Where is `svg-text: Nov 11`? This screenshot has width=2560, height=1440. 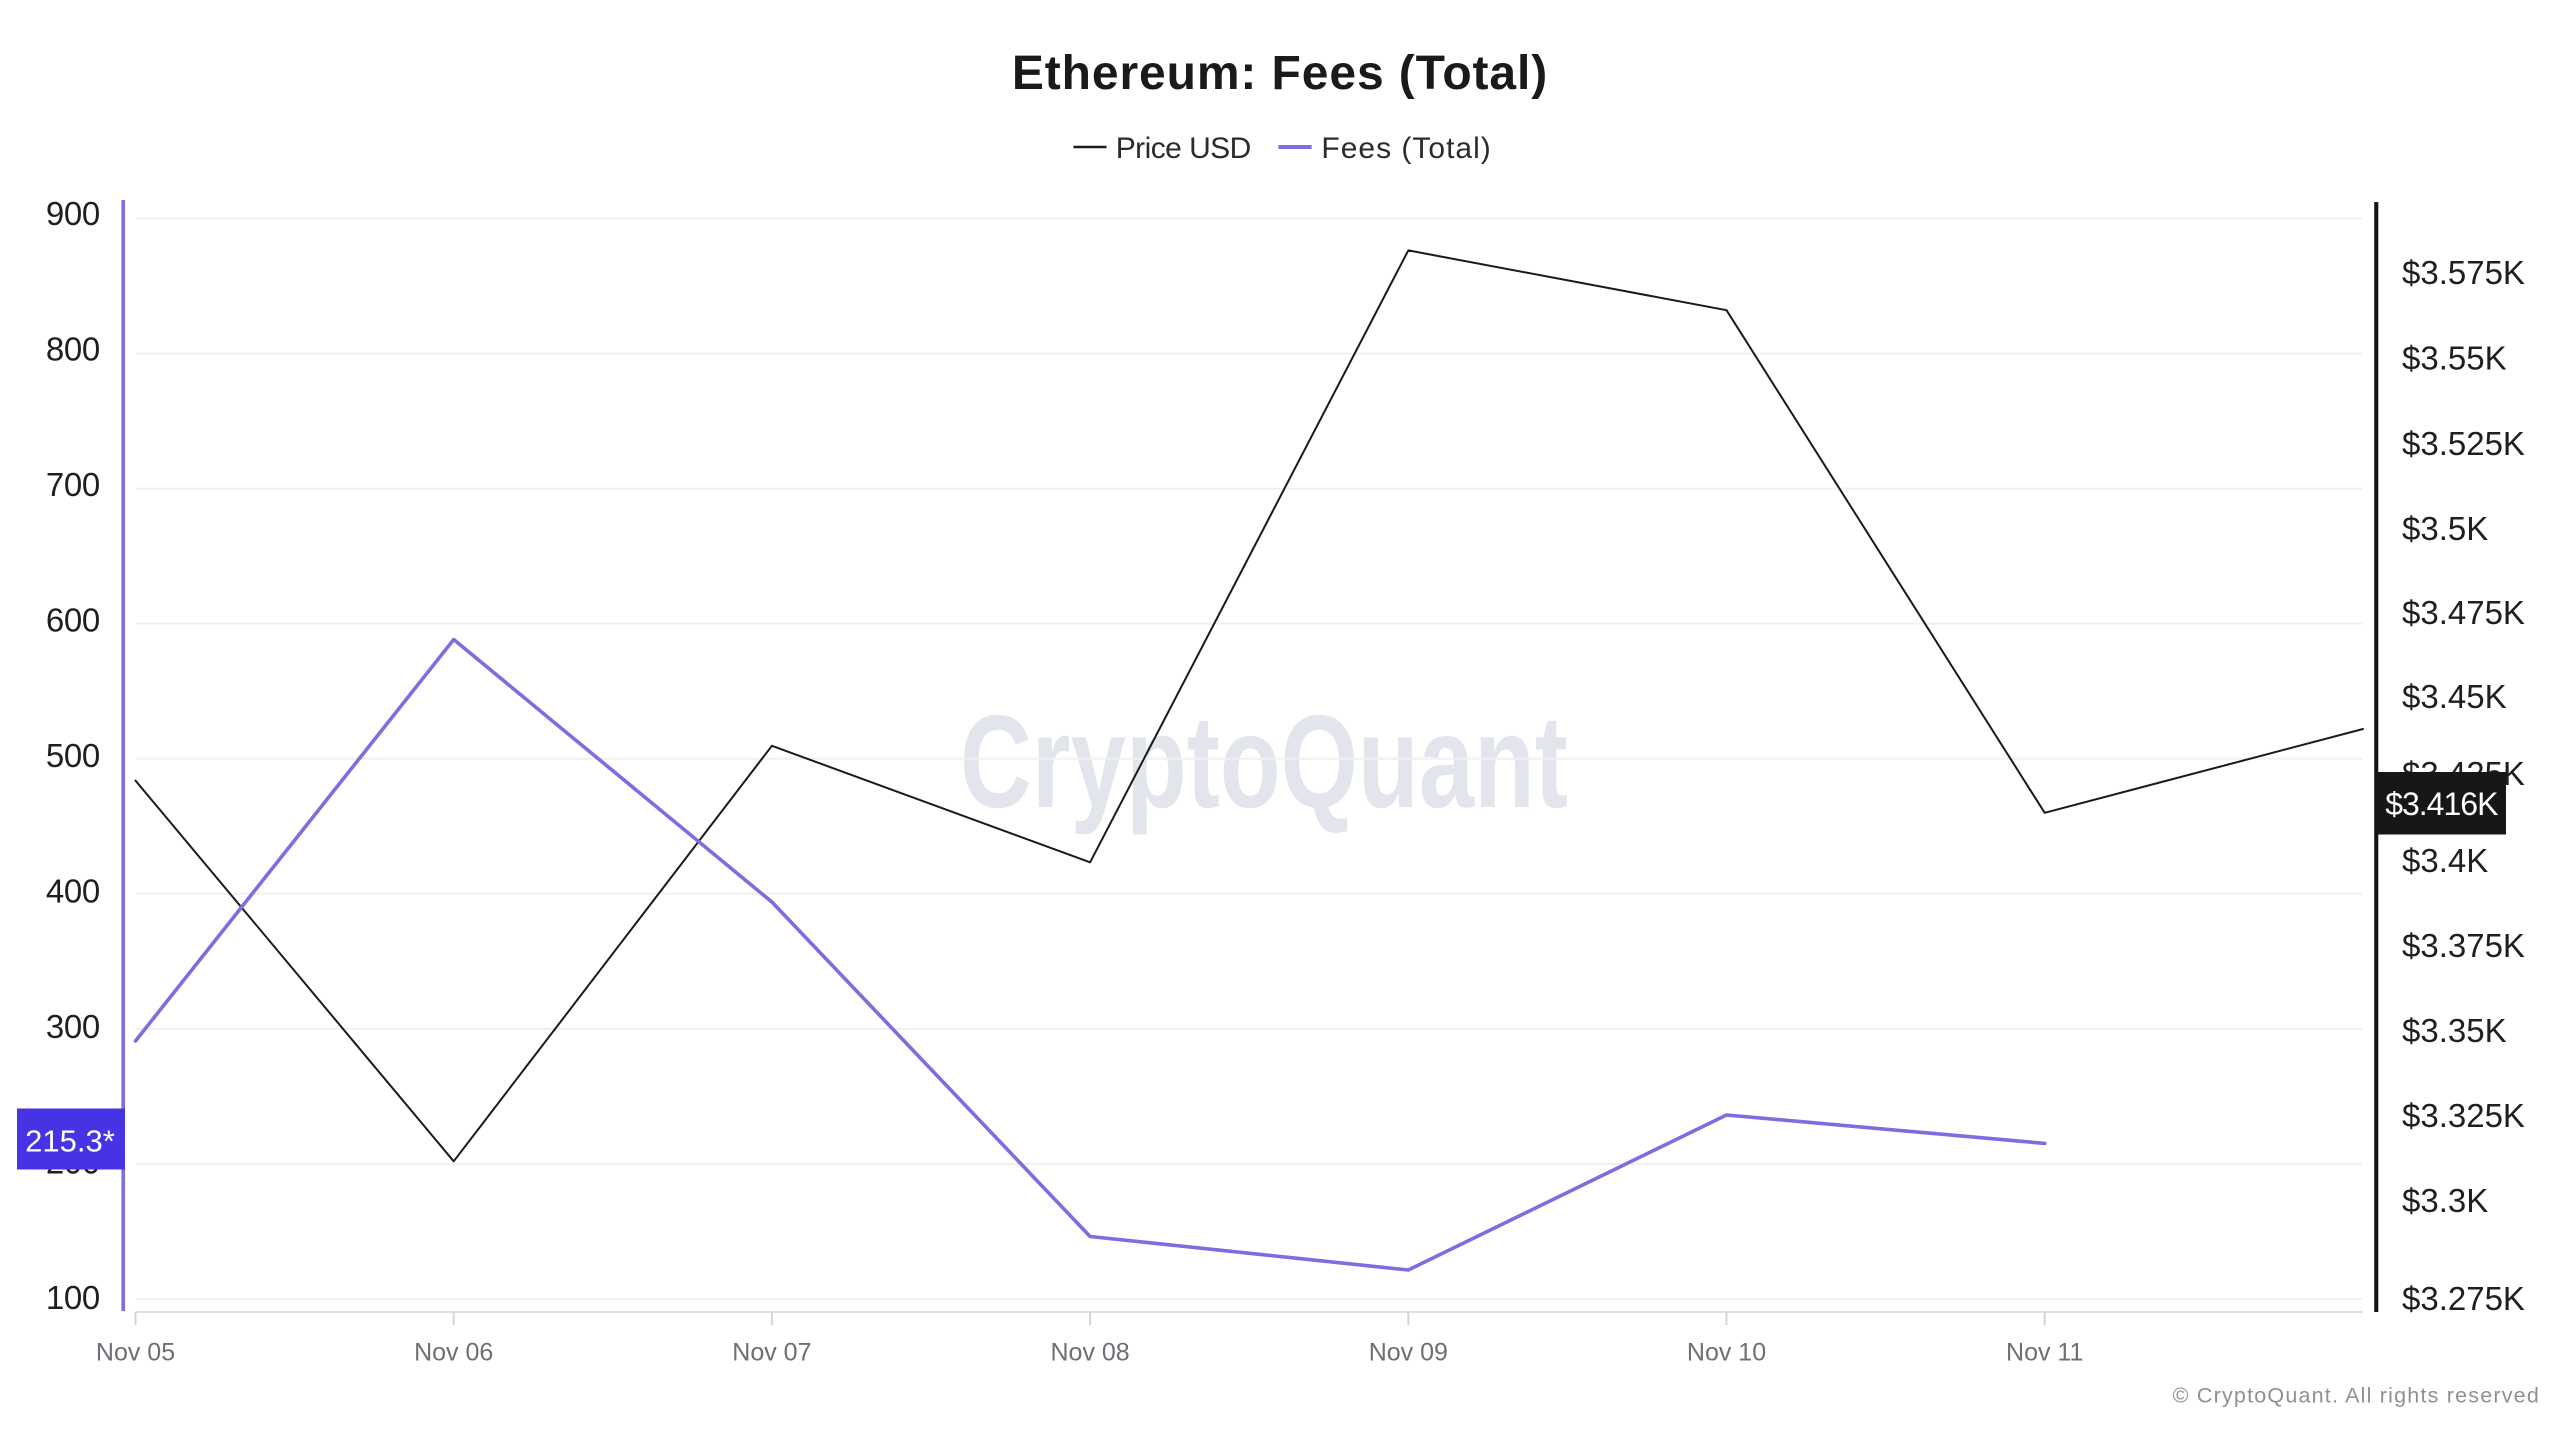 svg-text: Nov 11 is located at coordinates (2044, 1353).